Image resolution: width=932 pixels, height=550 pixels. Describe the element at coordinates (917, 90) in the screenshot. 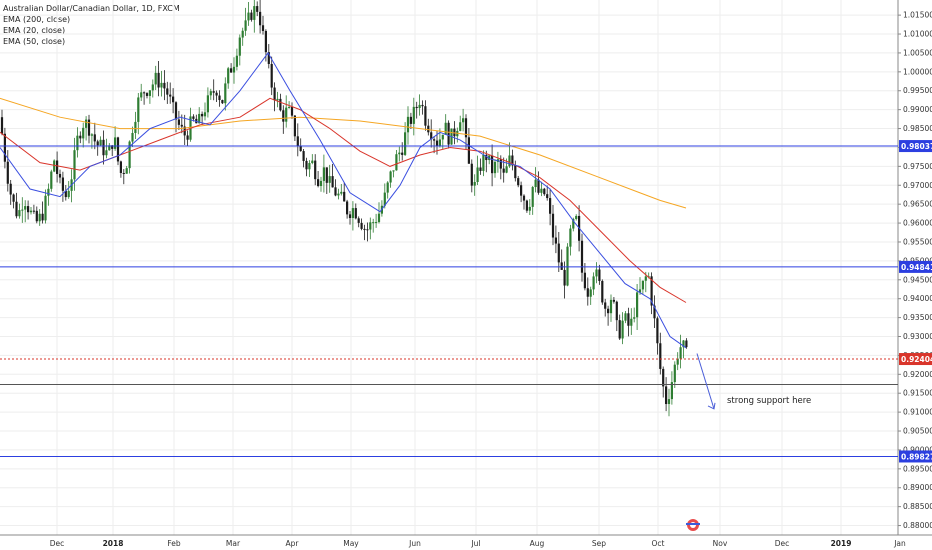

I see `y-tick-label: 0.99500` at that location.